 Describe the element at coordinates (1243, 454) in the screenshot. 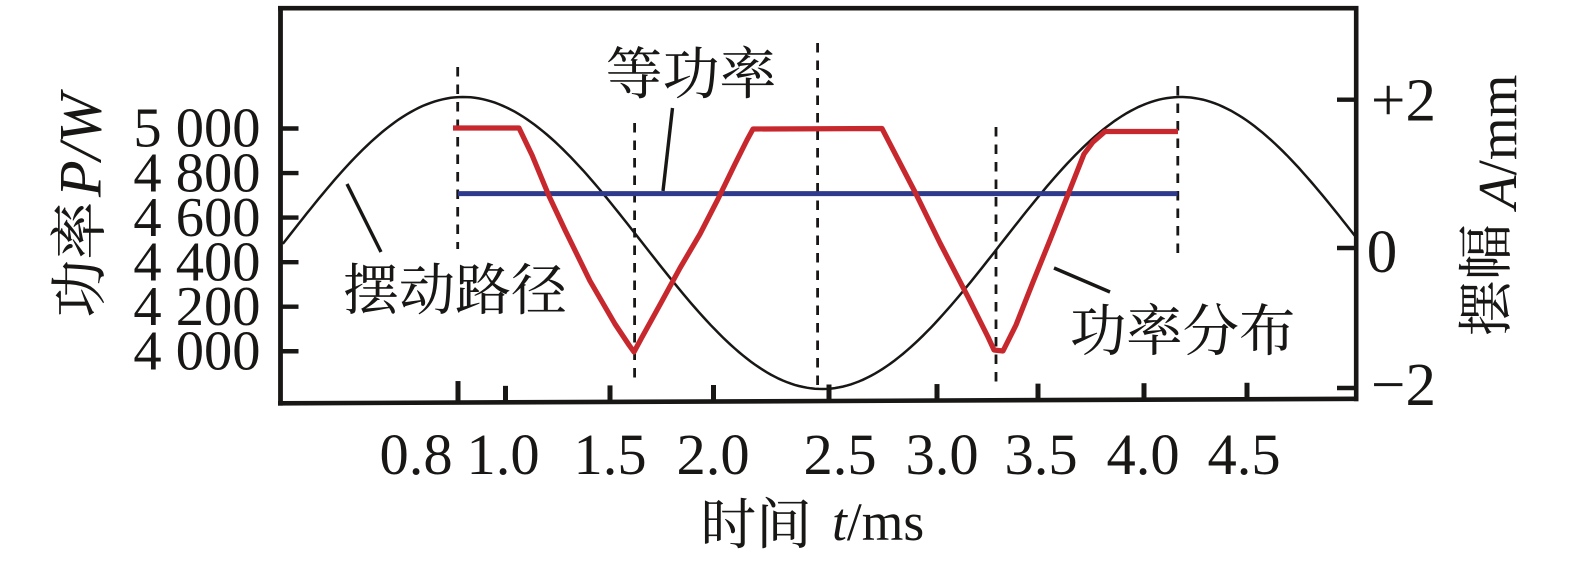

I see `svg-text: 4.5` at that location.